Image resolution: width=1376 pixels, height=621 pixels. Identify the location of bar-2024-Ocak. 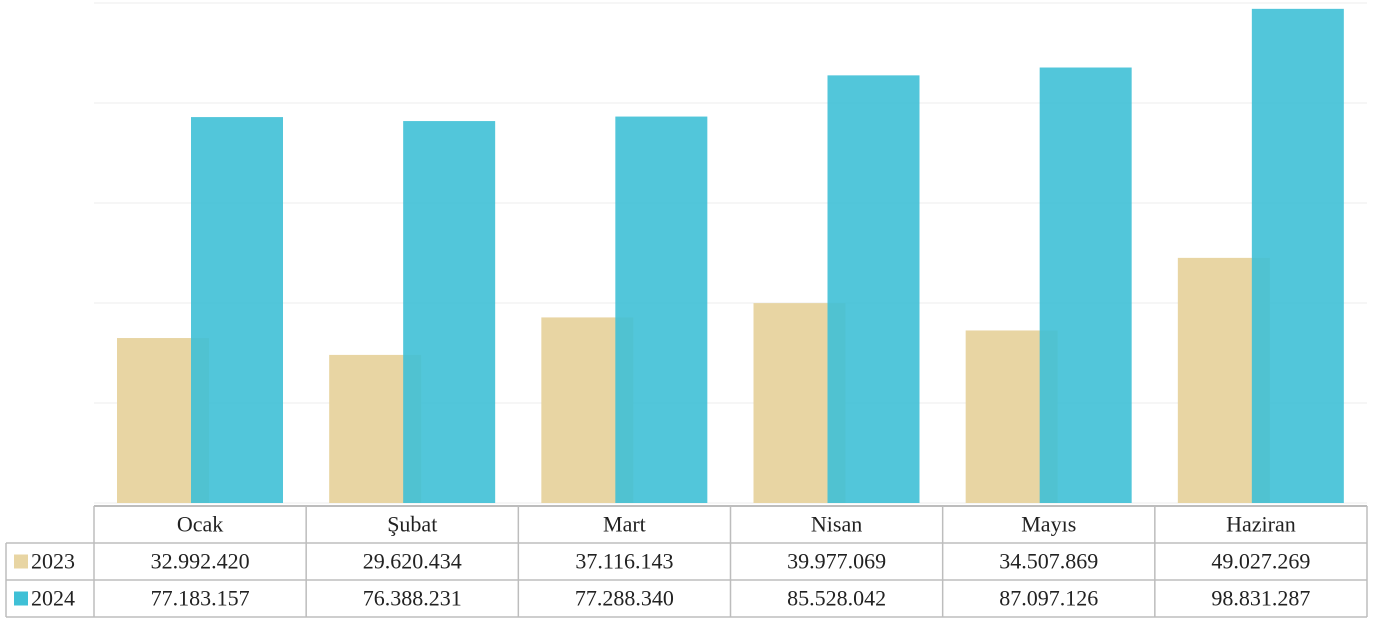
(237, 310).